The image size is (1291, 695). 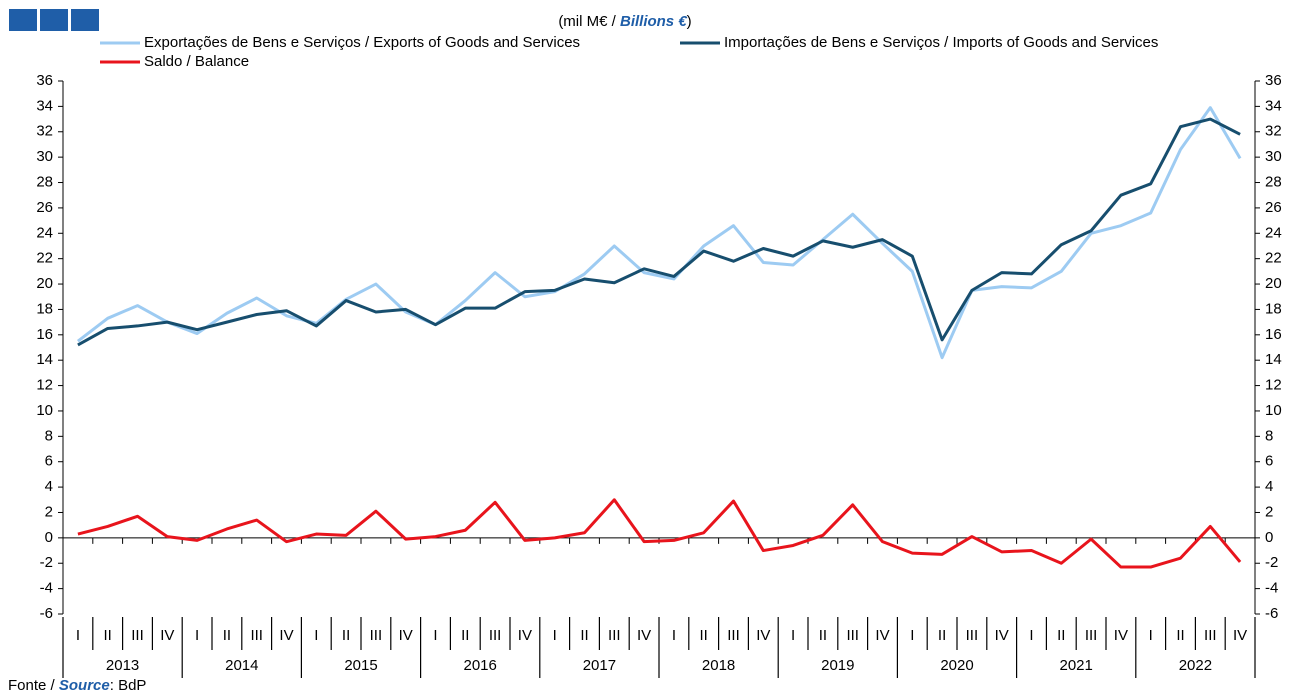 What do you see at coordinates (1269, 461) in the screenshot?
I see `y2-tick-label: 6` at bounding box center [1269, 461].